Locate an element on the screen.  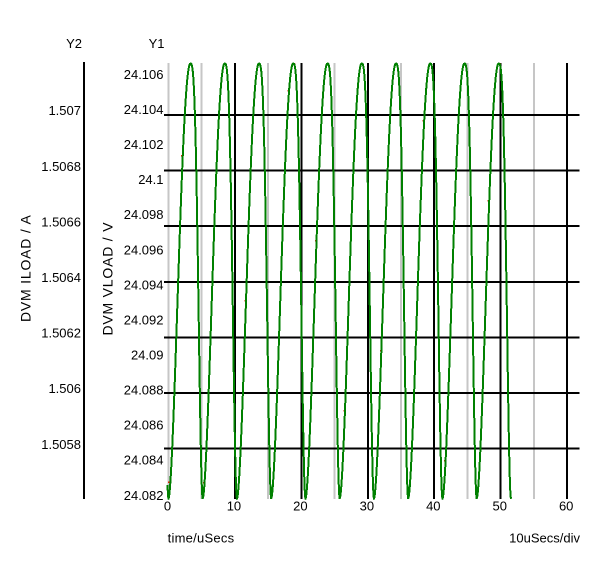
svg-text: 1.5068 is located at coordinates (61, 166).